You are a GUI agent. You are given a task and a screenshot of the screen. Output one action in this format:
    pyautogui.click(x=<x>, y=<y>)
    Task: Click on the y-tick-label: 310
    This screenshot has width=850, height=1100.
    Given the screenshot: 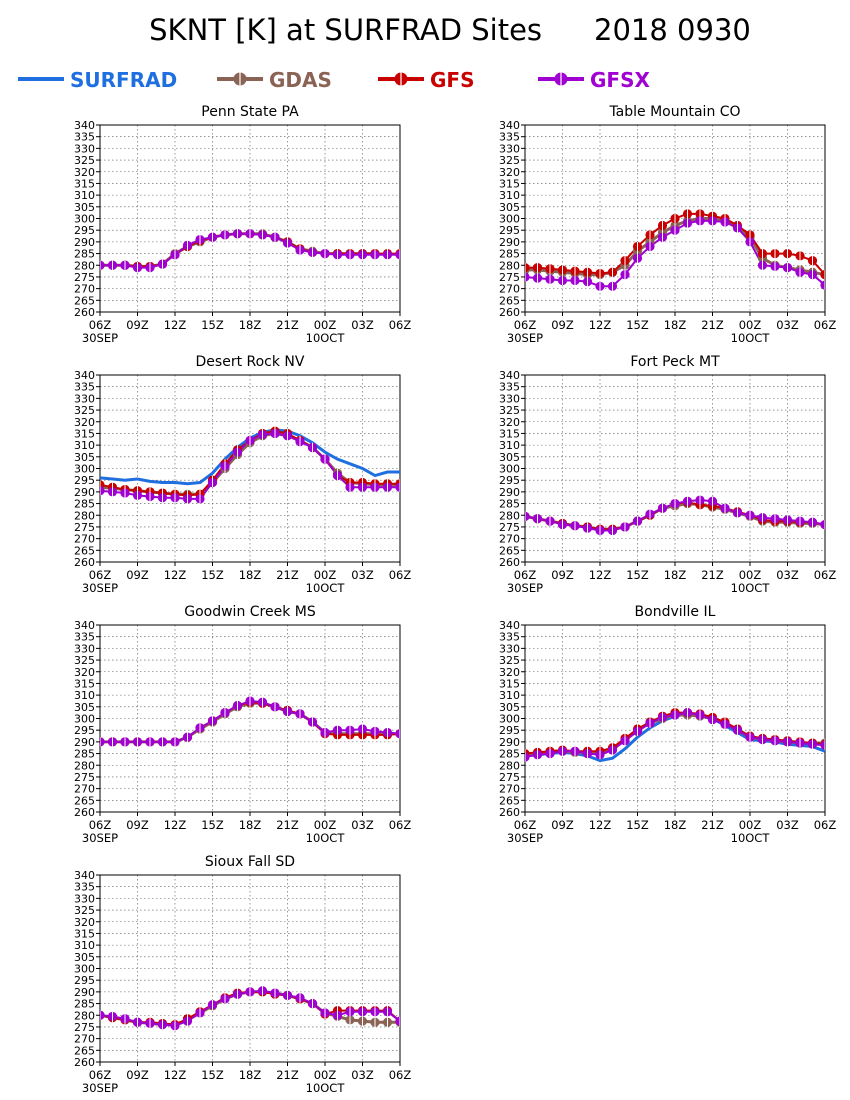 What is the action you would take?
    pyautogui.click(x=84, y=945)
    